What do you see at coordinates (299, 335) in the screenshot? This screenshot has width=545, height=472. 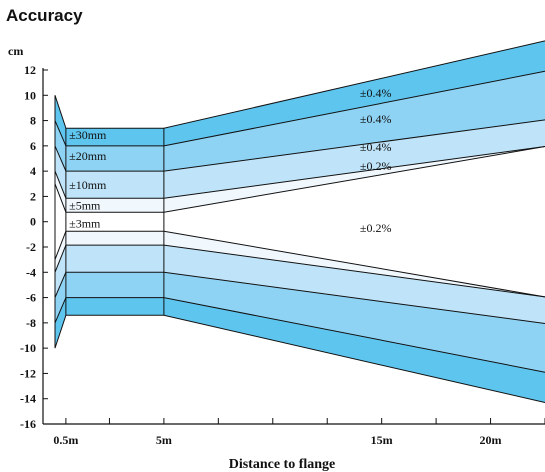 I see `band-edge-4-lower` at bounding box center [299, 335].